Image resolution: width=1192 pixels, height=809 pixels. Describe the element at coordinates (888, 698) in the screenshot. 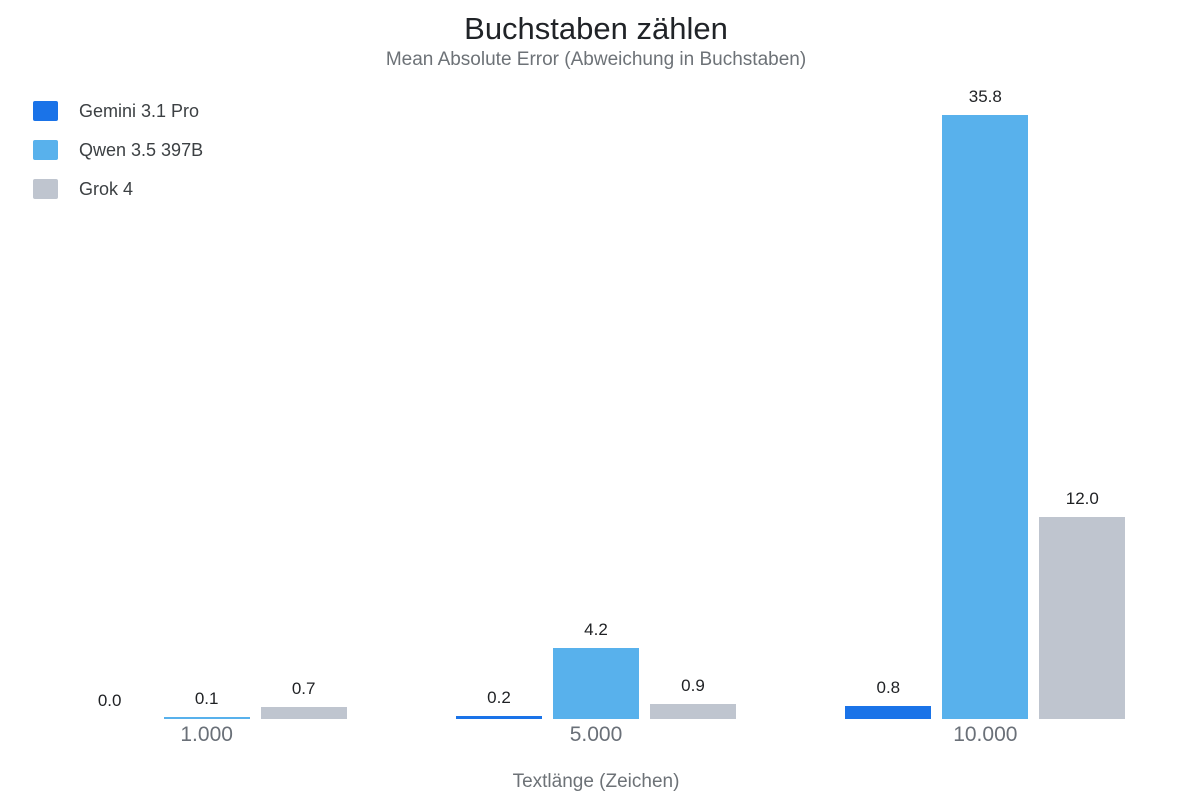

I see `bar-col: 0.8` at that location.